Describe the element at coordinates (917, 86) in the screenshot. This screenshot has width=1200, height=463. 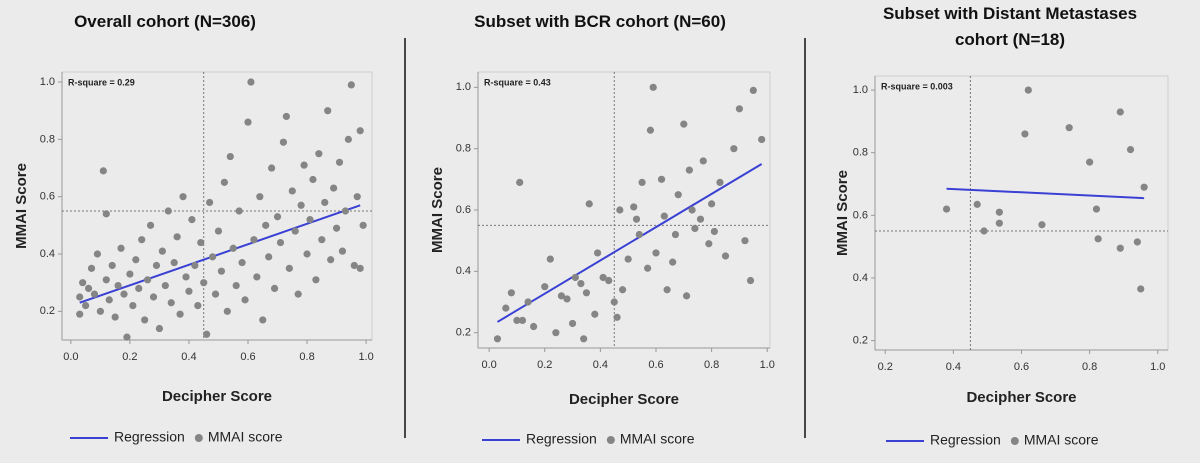
I see `annotation: R-square = 0.003` at that location.